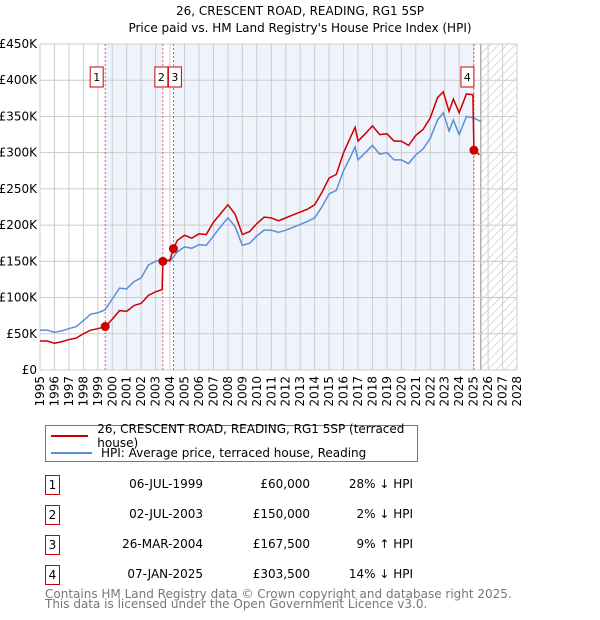  I want to click on y-tick-label: £100K, so click(19, 298).